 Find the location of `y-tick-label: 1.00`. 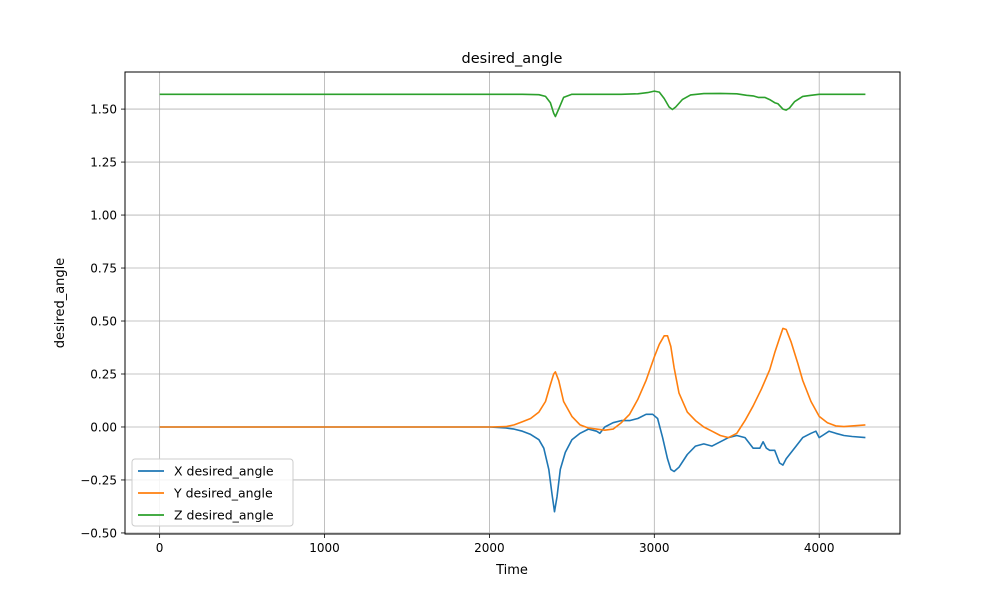

y-tick-label: 1.00 is located at coordinates (103, 216).